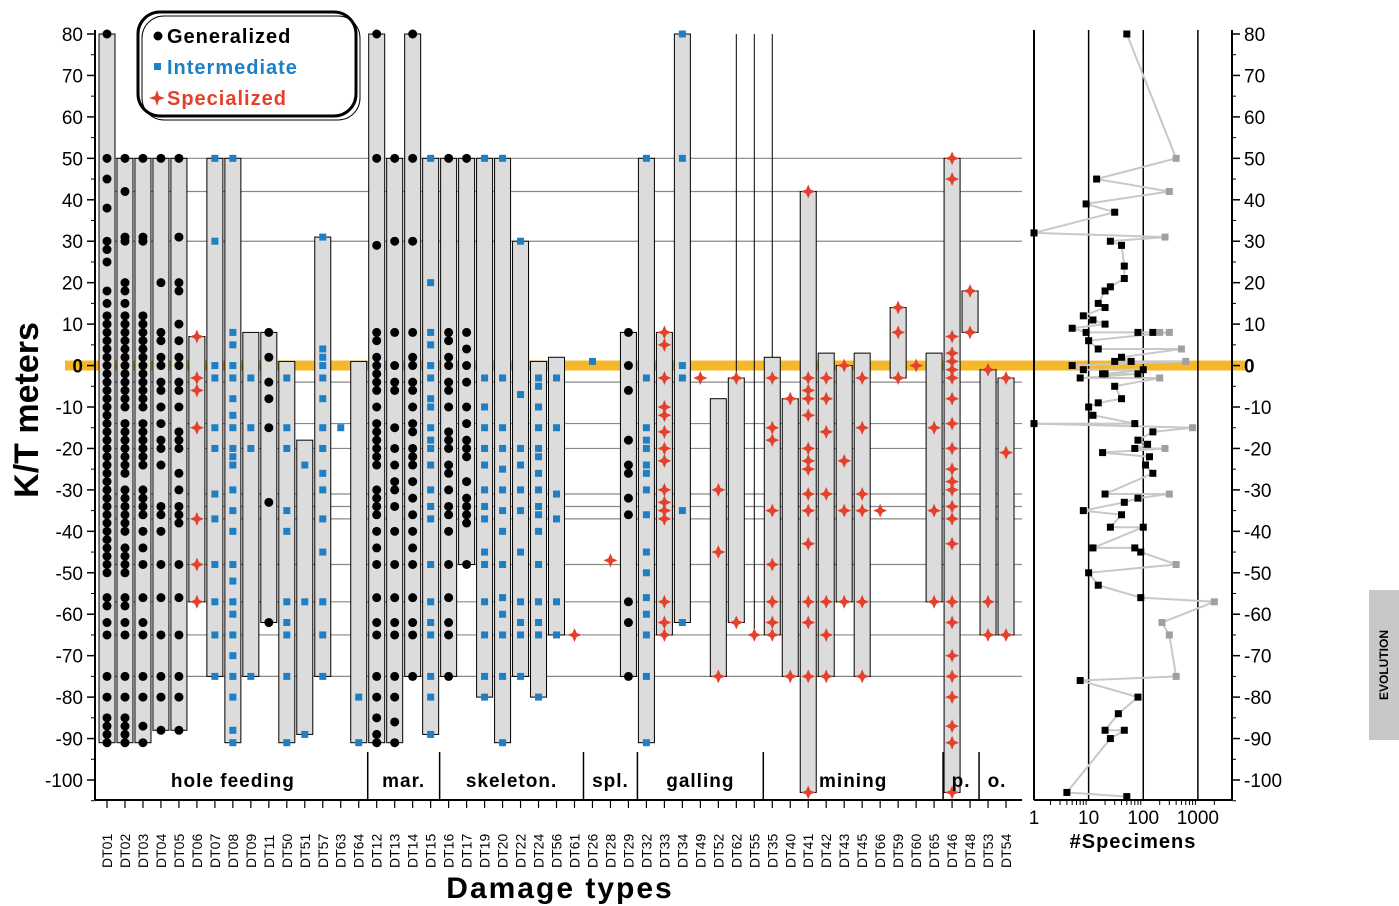 The image size is (1399, 906). Describe the element at coordinates (1124, 814) in the screenshot. I see `specimen-x-ticks: 1 10 100 1000` at that location.